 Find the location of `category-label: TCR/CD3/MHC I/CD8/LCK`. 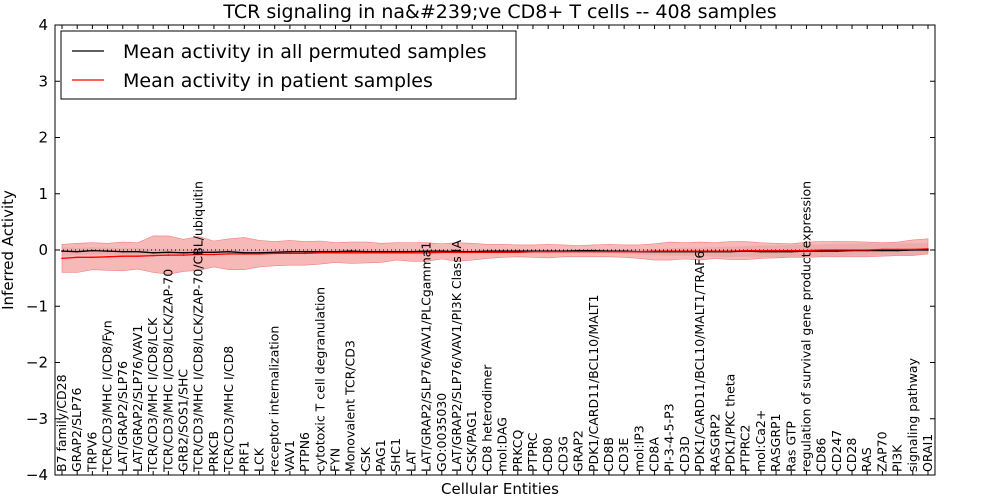

category-label: TCR/CD3/MHC I/CD8/LCK is located at coordinates (152, 395).